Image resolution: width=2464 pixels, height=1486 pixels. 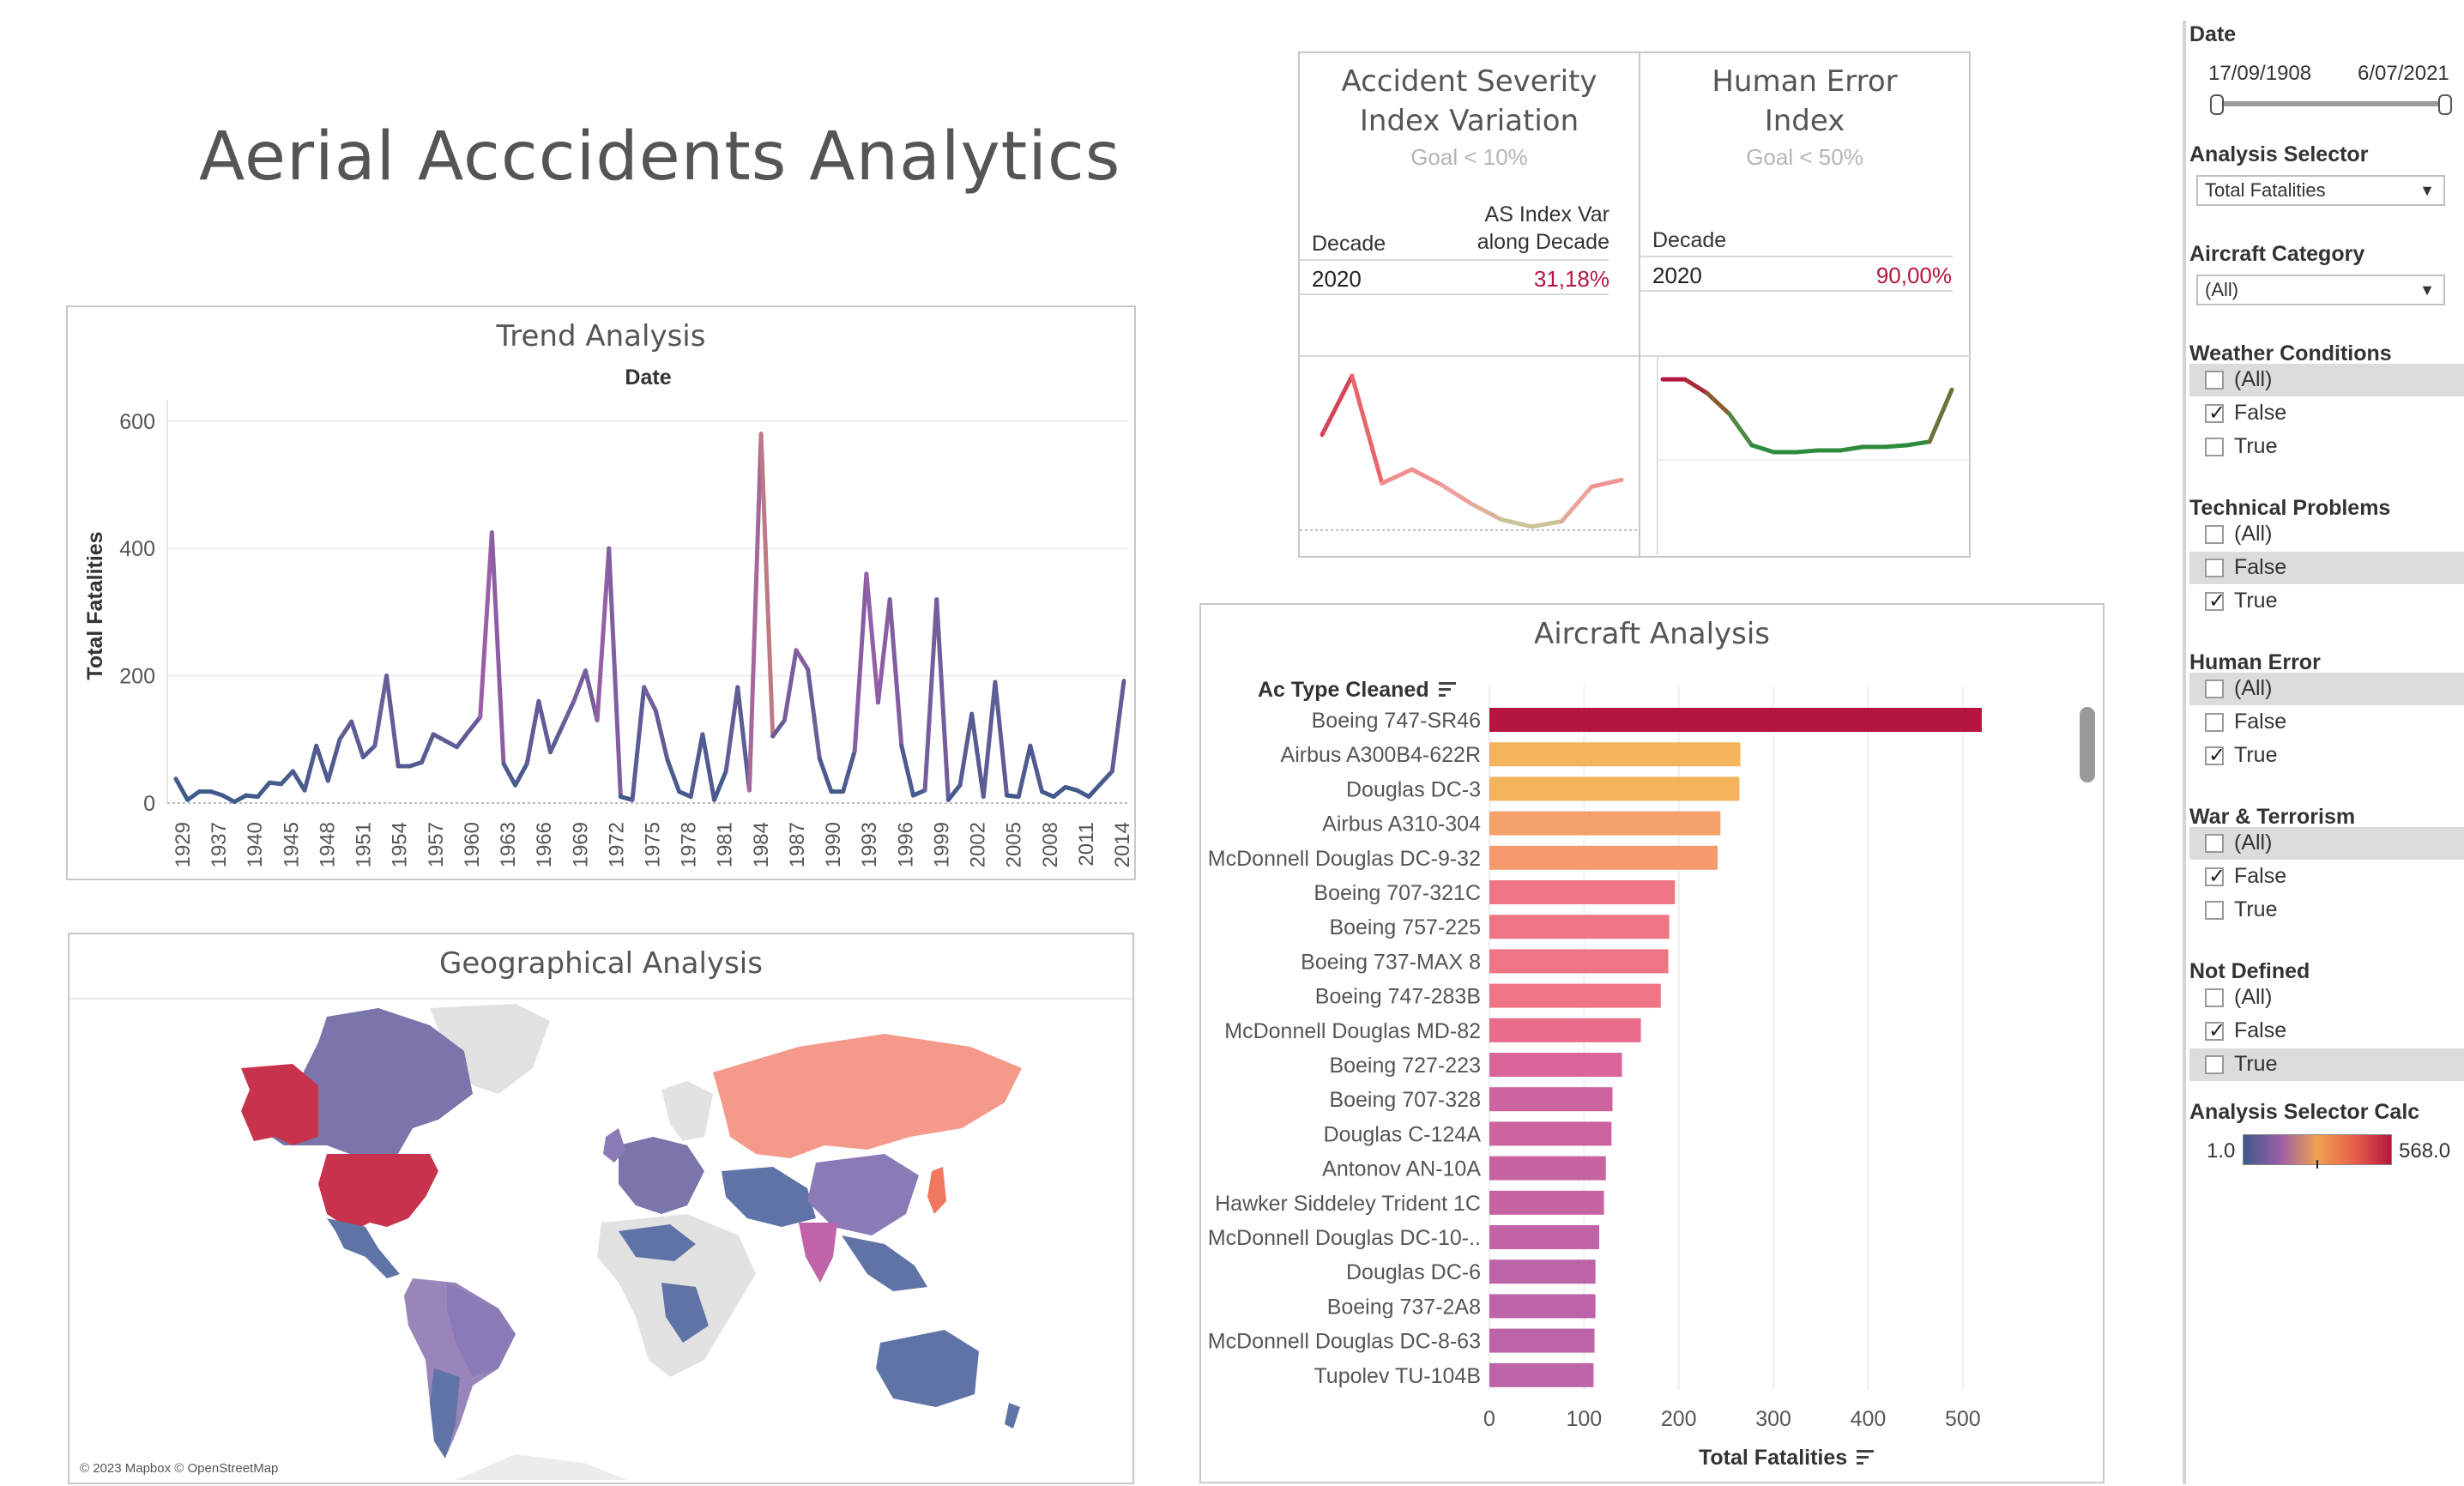 What do you see at coordinates (2326, 910) in the screenshot?
I see `war-option-true: True` at bounding box center [2326, 910].